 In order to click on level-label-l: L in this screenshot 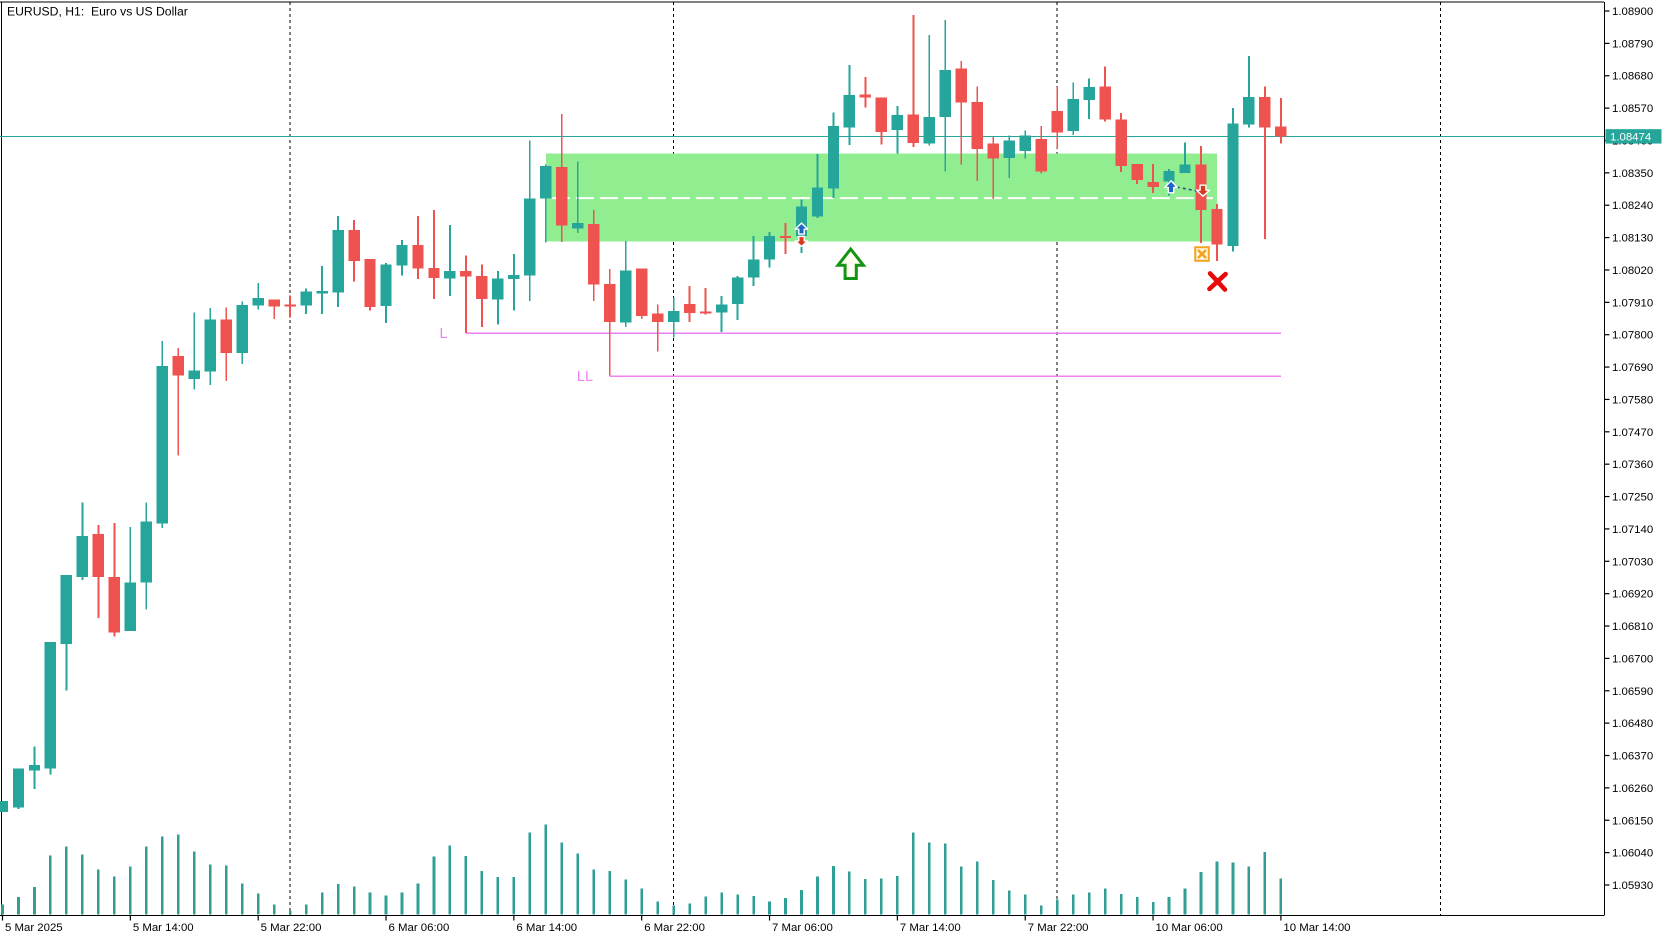, I will do `click(443, 334)`.